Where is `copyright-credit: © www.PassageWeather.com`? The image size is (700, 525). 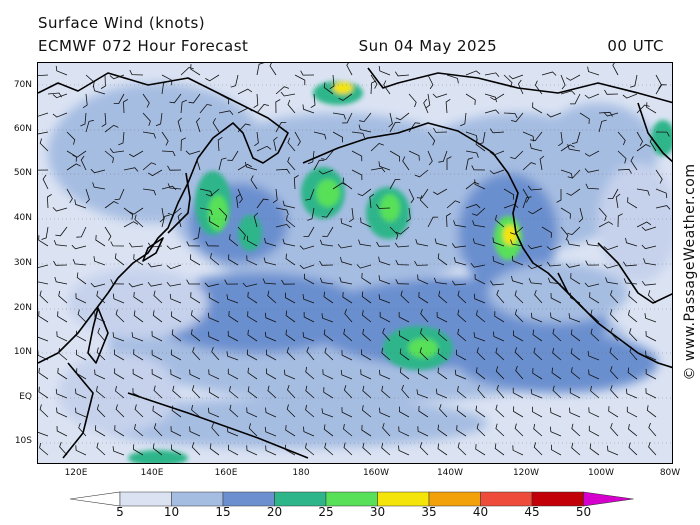
copyright-credit: © www.PassageWeather.com is located at coordinates (690, 272).